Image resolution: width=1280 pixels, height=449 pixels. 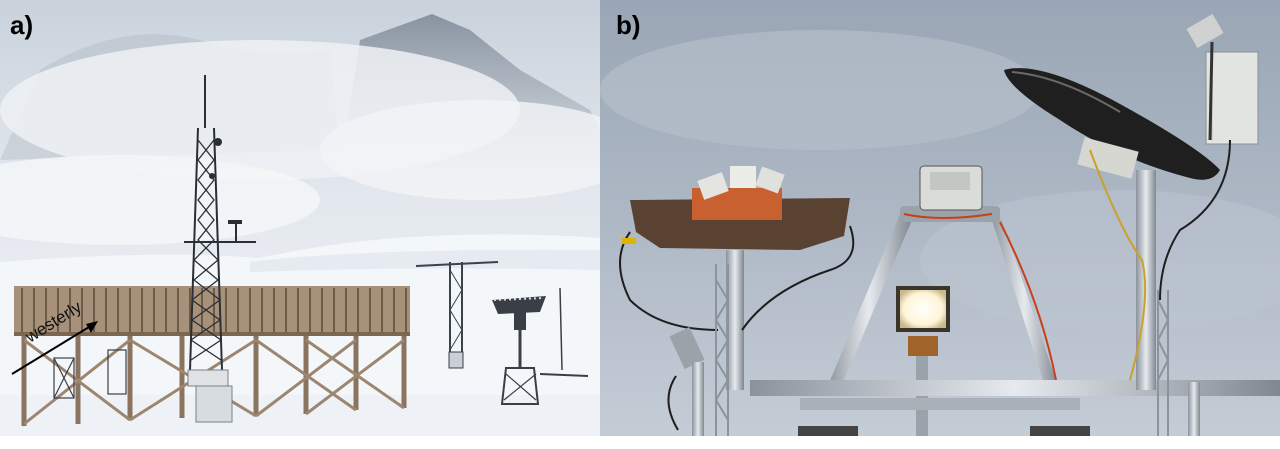 I want to click on wooden-fence, so click(x=212, y=356).